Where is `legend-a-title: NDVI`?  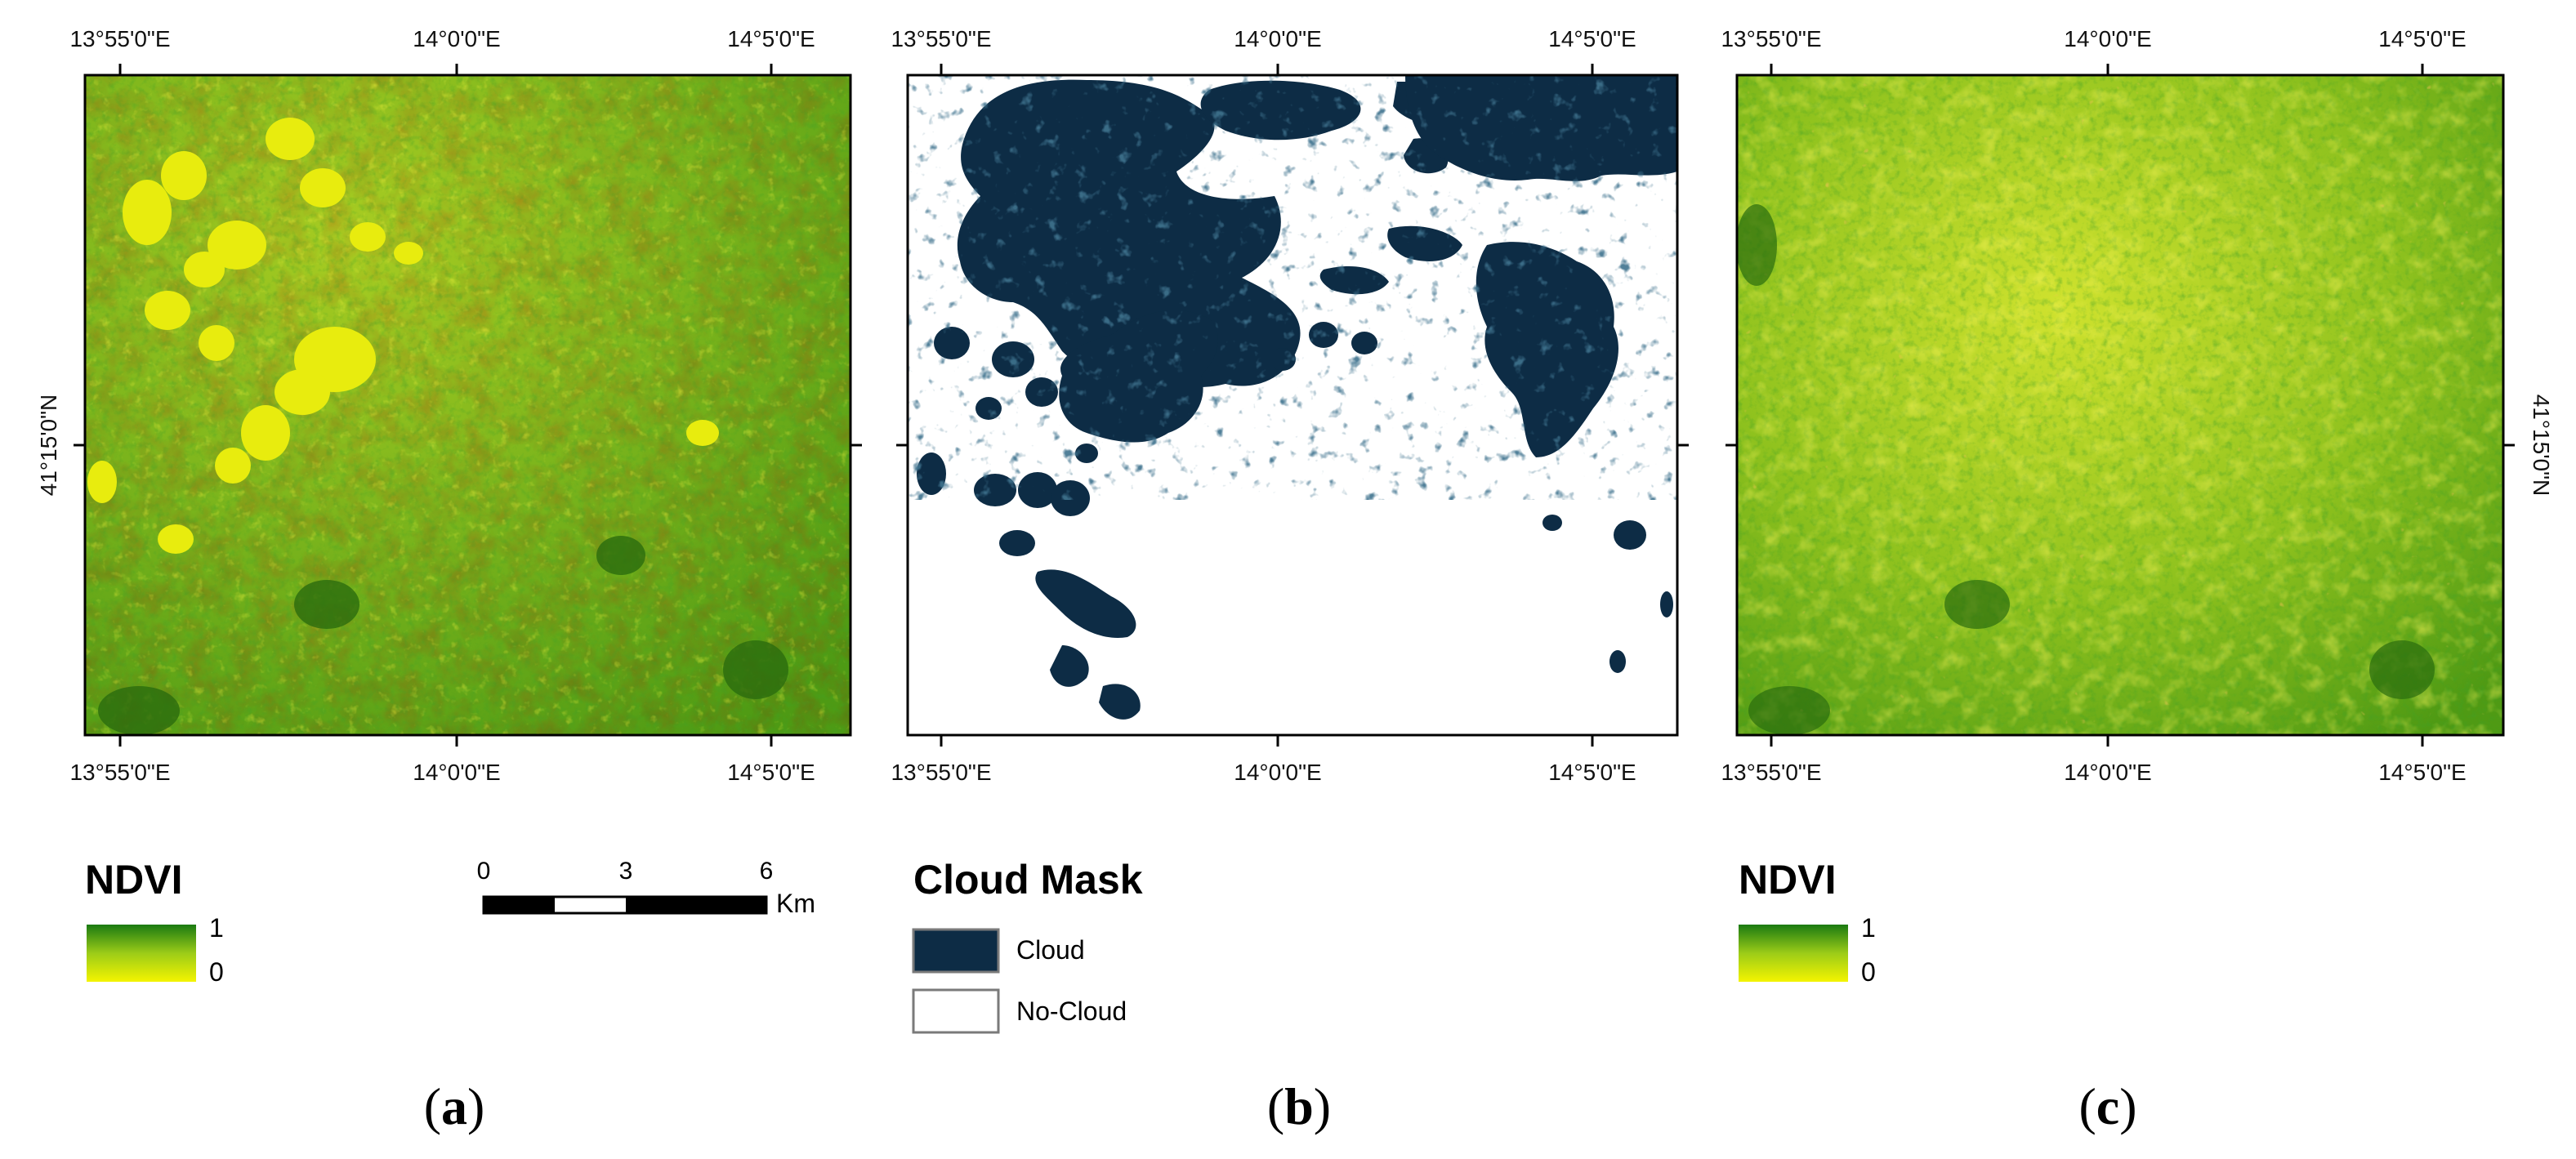 legend-a-title: NDVI is located at coordinates (134, 880).